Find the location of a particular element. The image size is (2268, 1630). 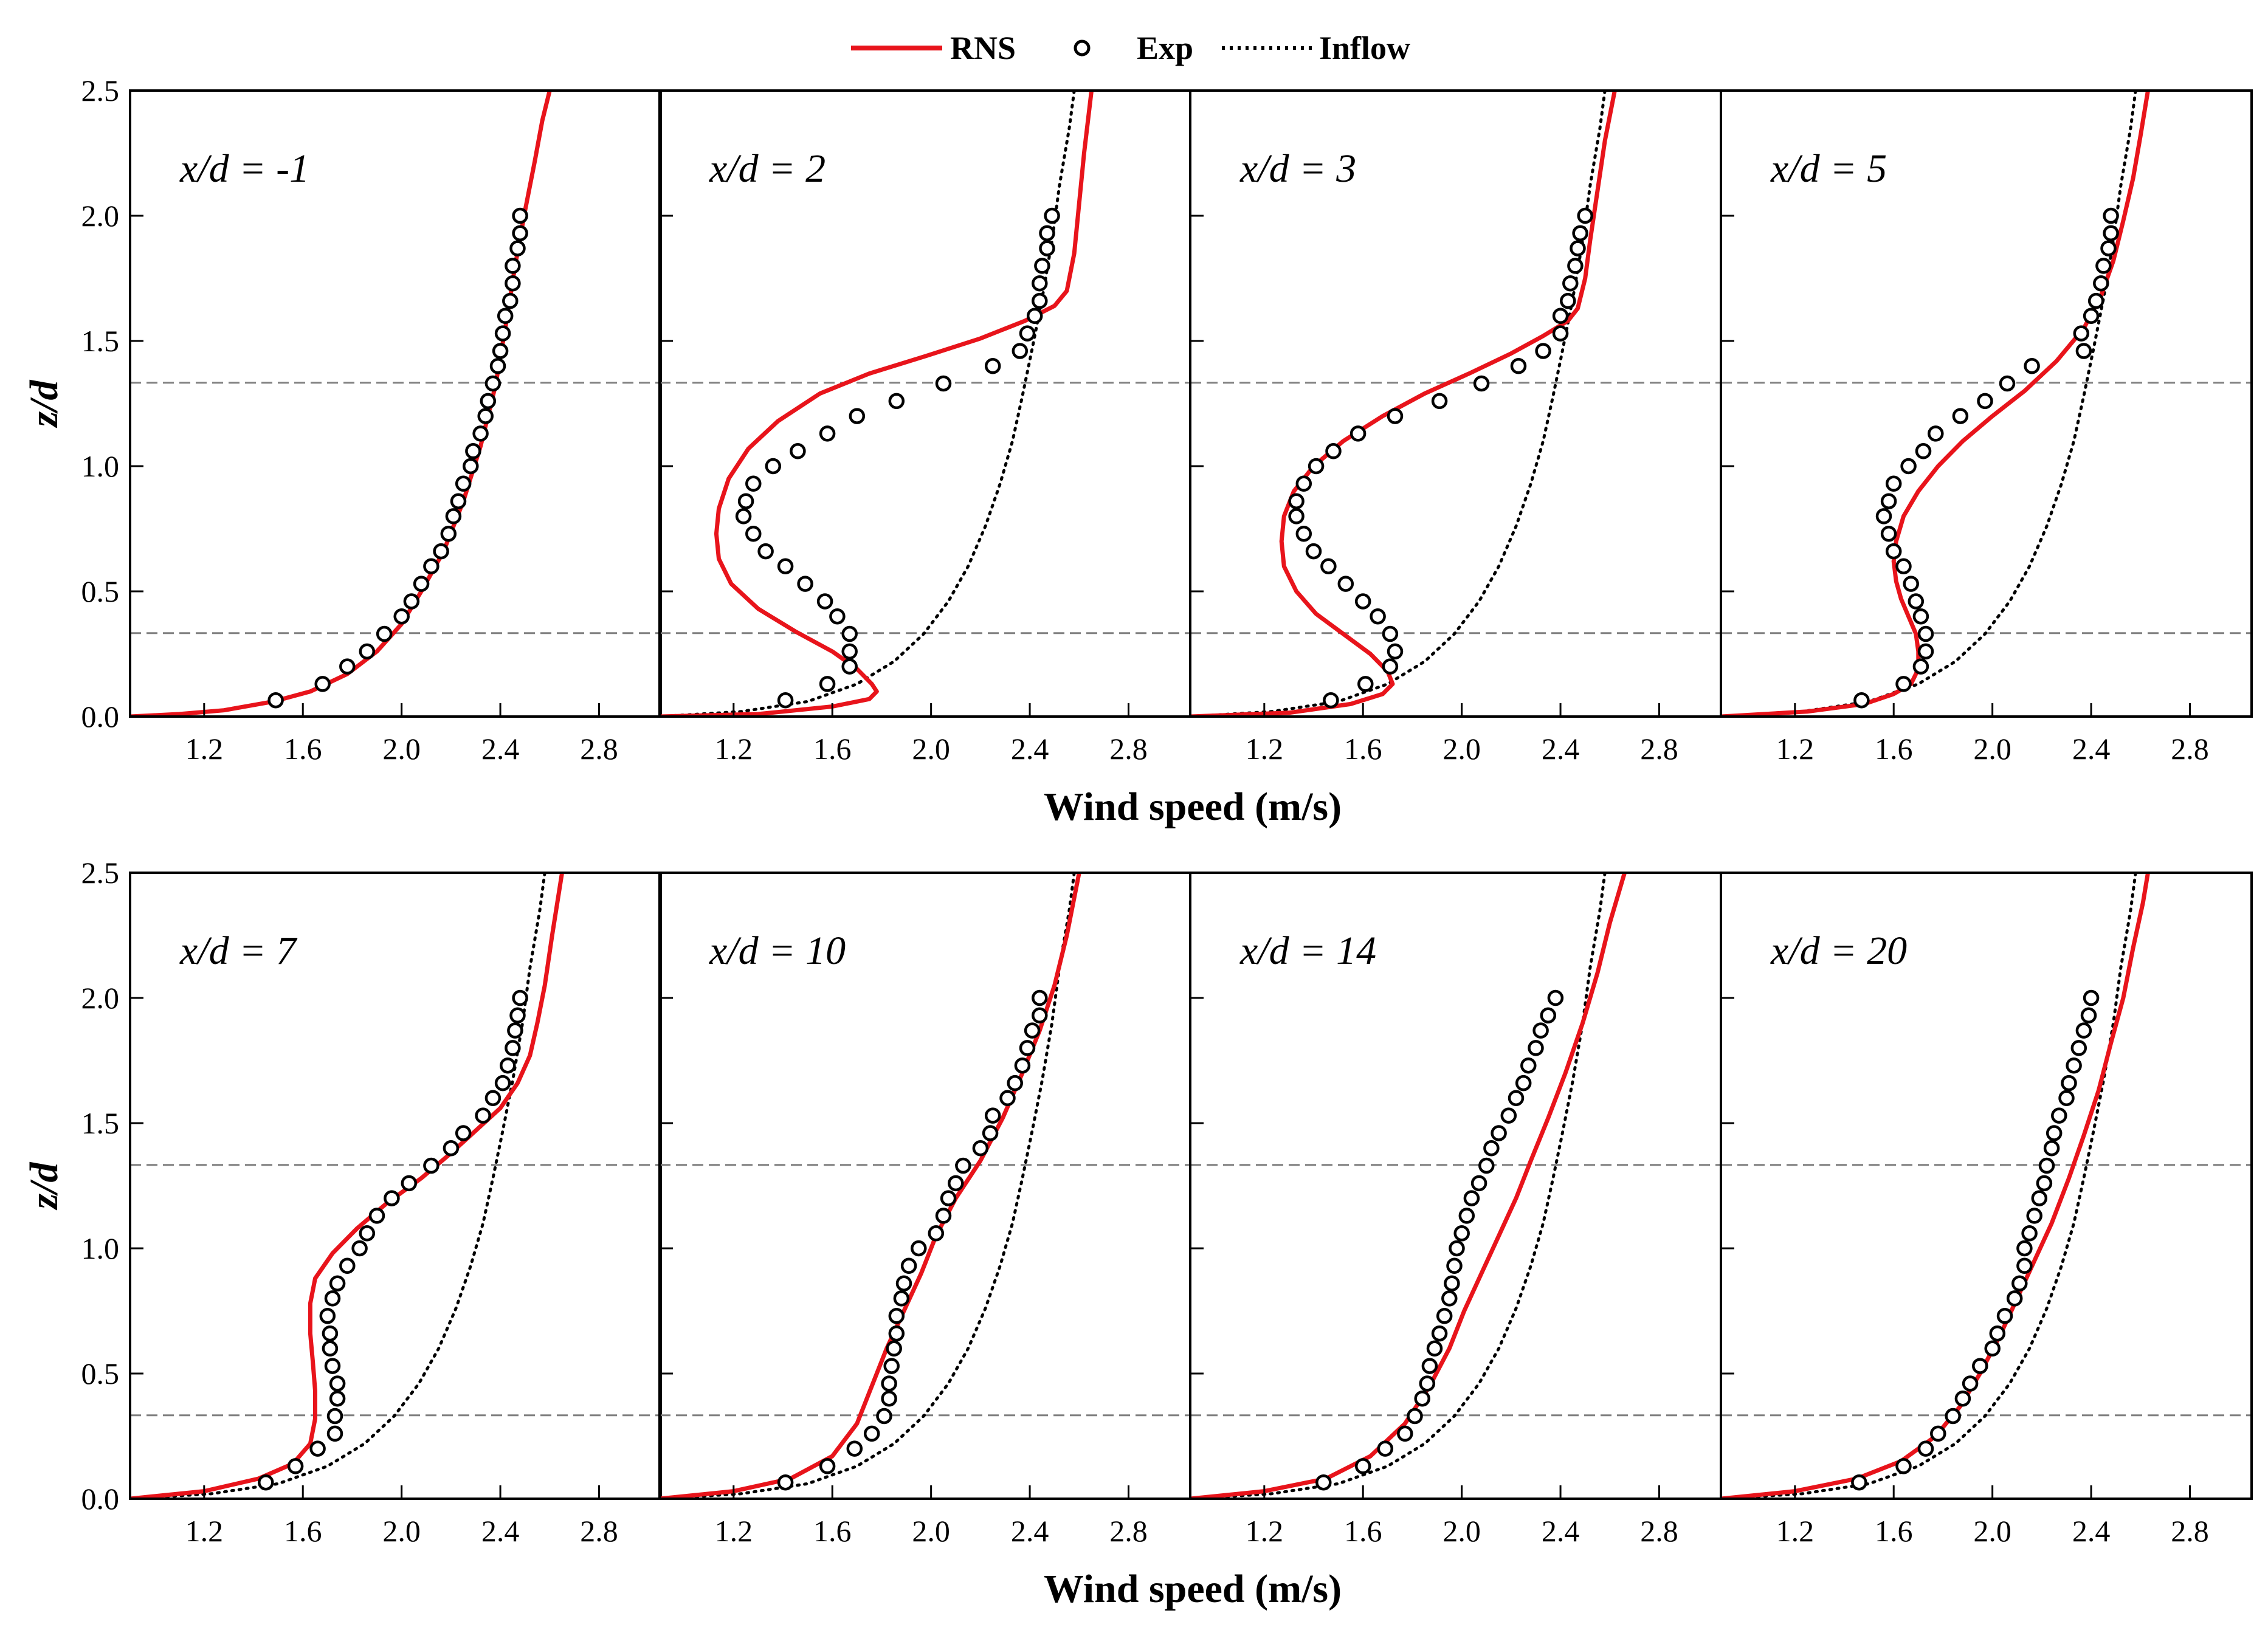

legend-item-exp: Exp is located at coordinates (1134, 48).